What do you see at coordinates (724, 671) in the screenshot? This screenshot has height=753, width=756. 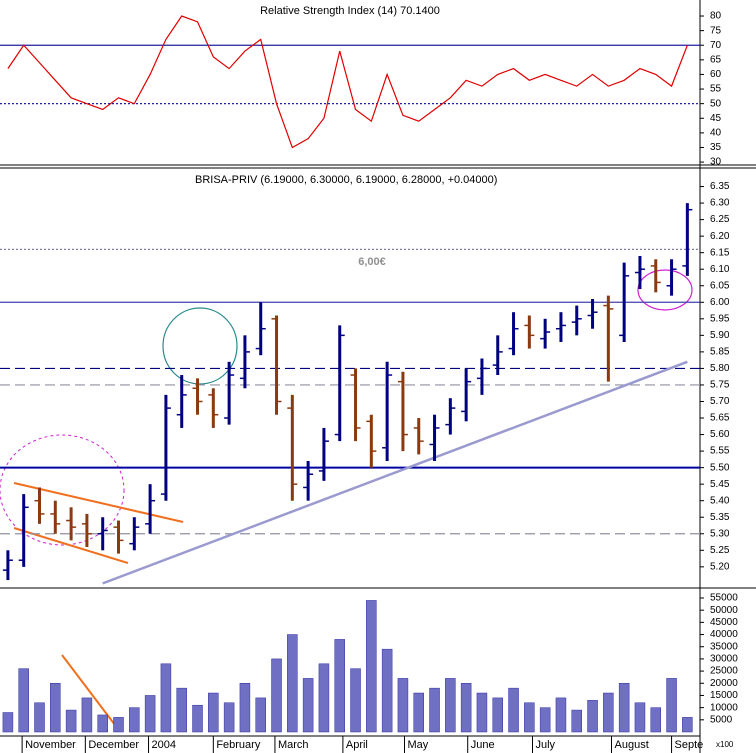 I see `y-tick-label: 25000` at bounding box center [724, 671].